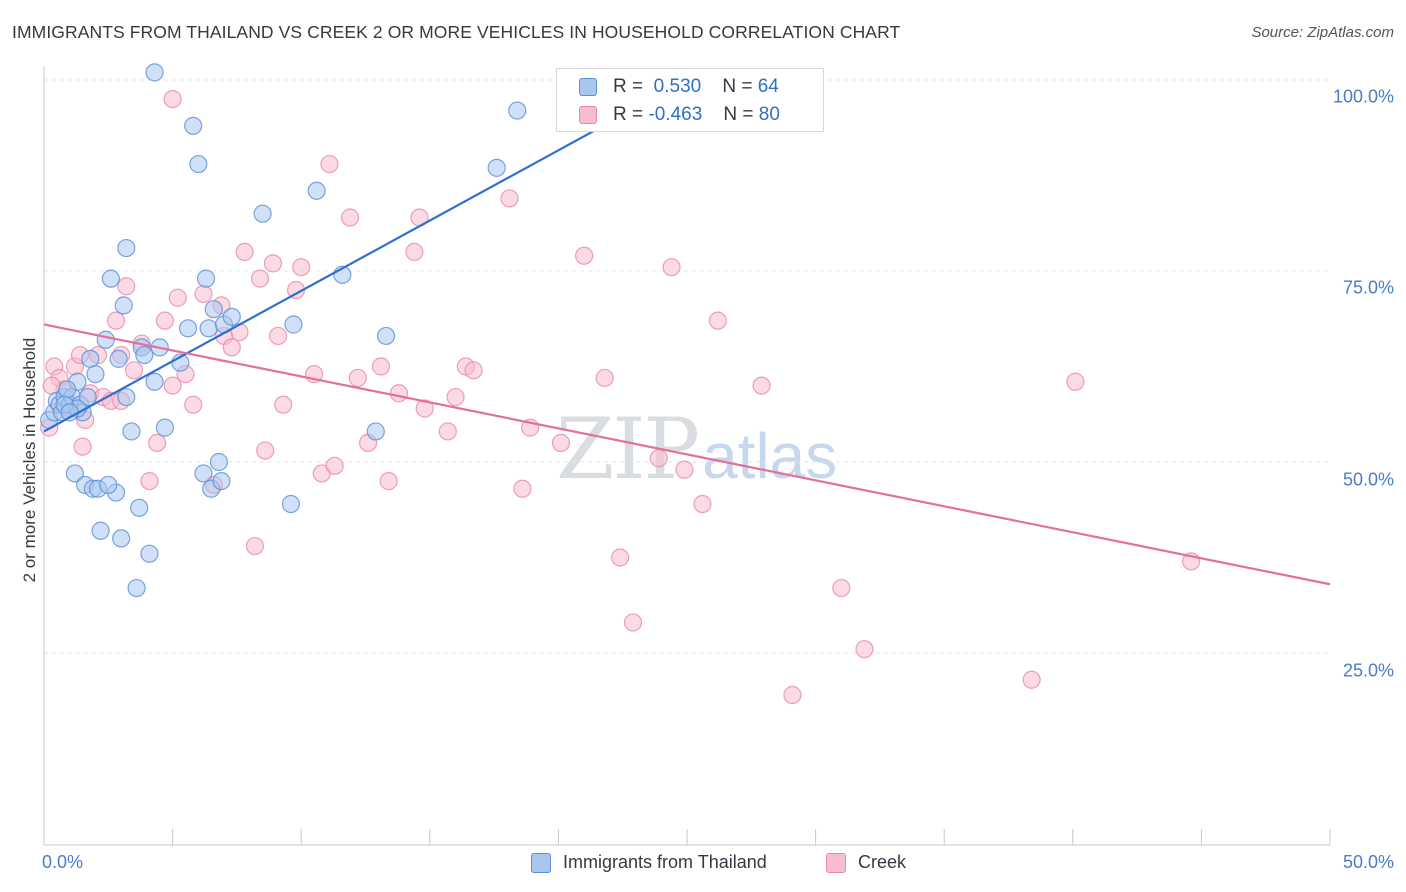  I want to click on n-label: N =, so click(737, 86).